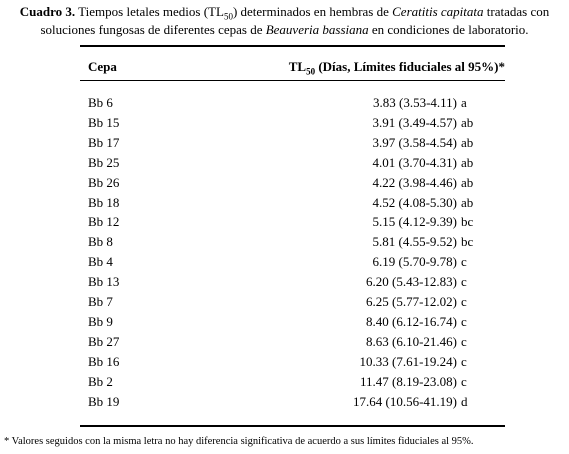 Image resolution: width=569 pixels, height=454 pixels. I want to click on strain: Bb 19, so click(104, 401).